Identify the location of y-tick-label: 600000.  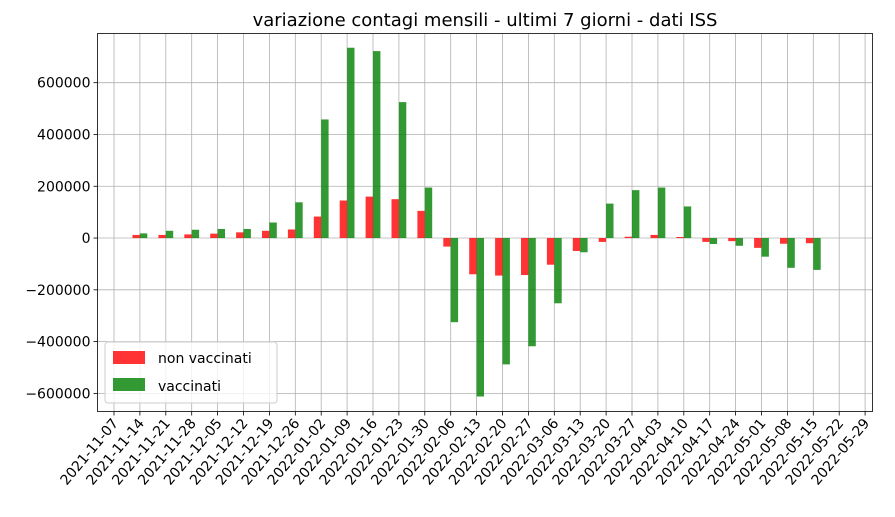
(63, 84).